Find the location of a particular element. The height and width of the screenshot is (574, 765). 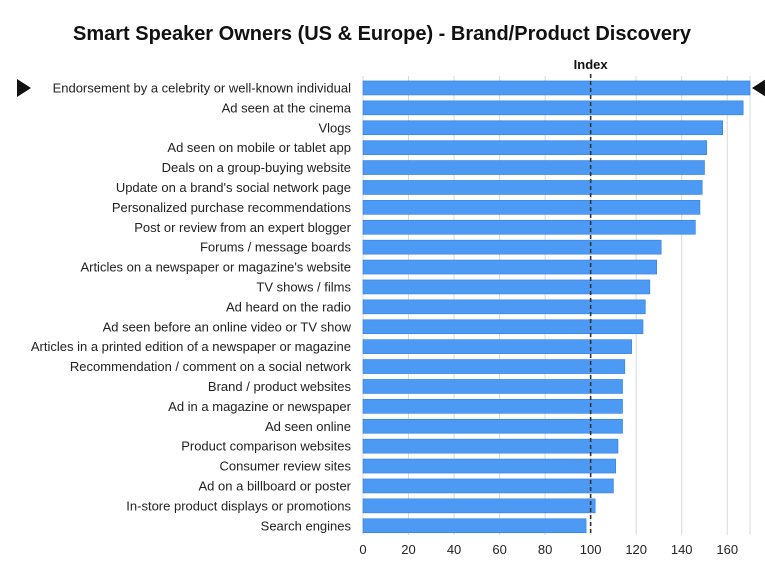

reference-line-group: Index is located at coordinates (591, 296).